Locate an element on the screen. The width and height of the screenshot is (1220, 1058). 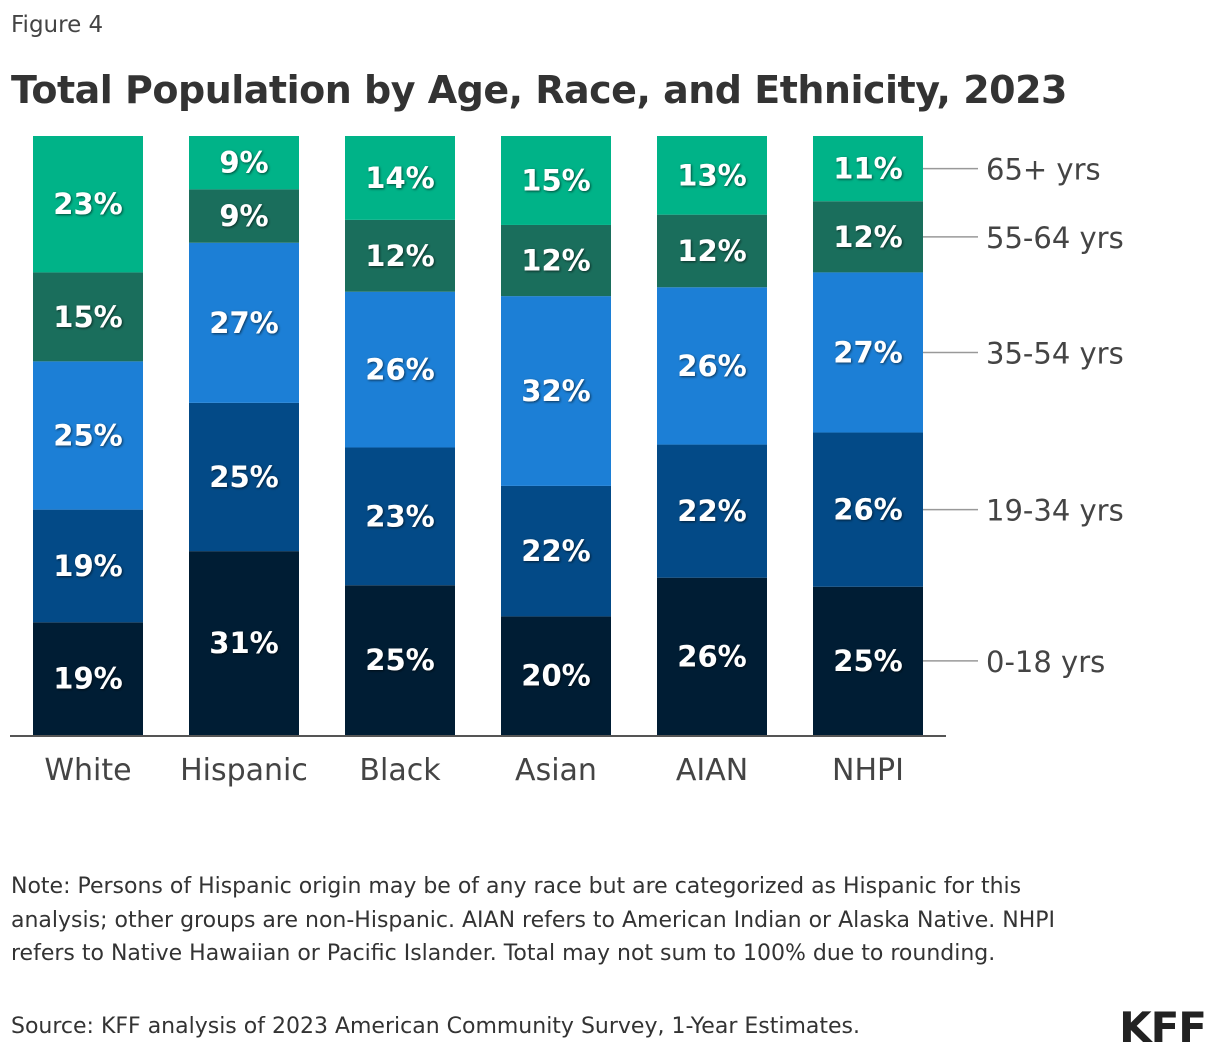
data-label: 31% is located at coordinates (243, 643).